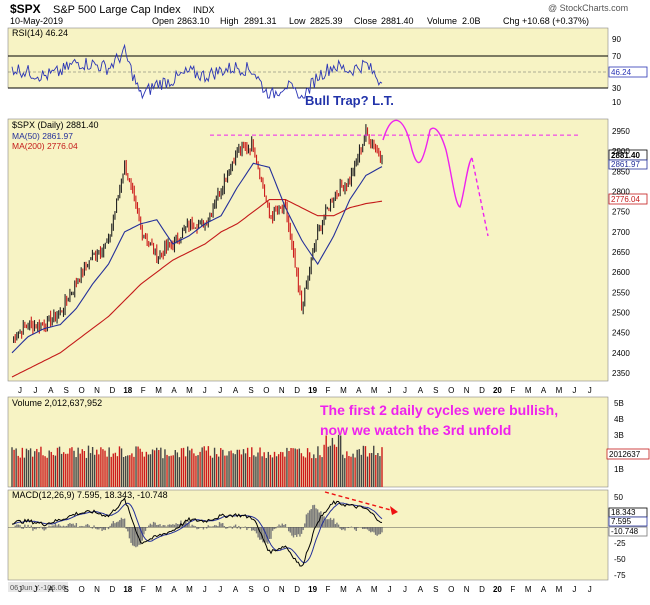 This screenshot has width=650, height=605. Describe the element at coordinates (619, 436) in the screenshot. I see `volume-y-axis: 5B 4B 3B 1B` at that location.